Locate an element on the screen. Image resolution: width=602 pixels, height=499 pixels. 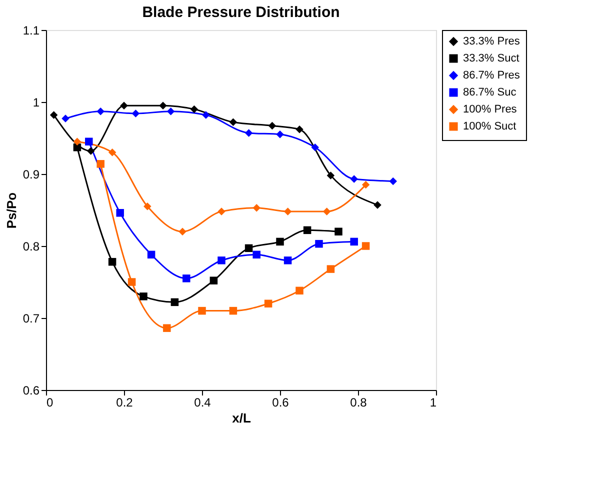
y-tick-label: 0.9 is located at coordinates (31, 175).